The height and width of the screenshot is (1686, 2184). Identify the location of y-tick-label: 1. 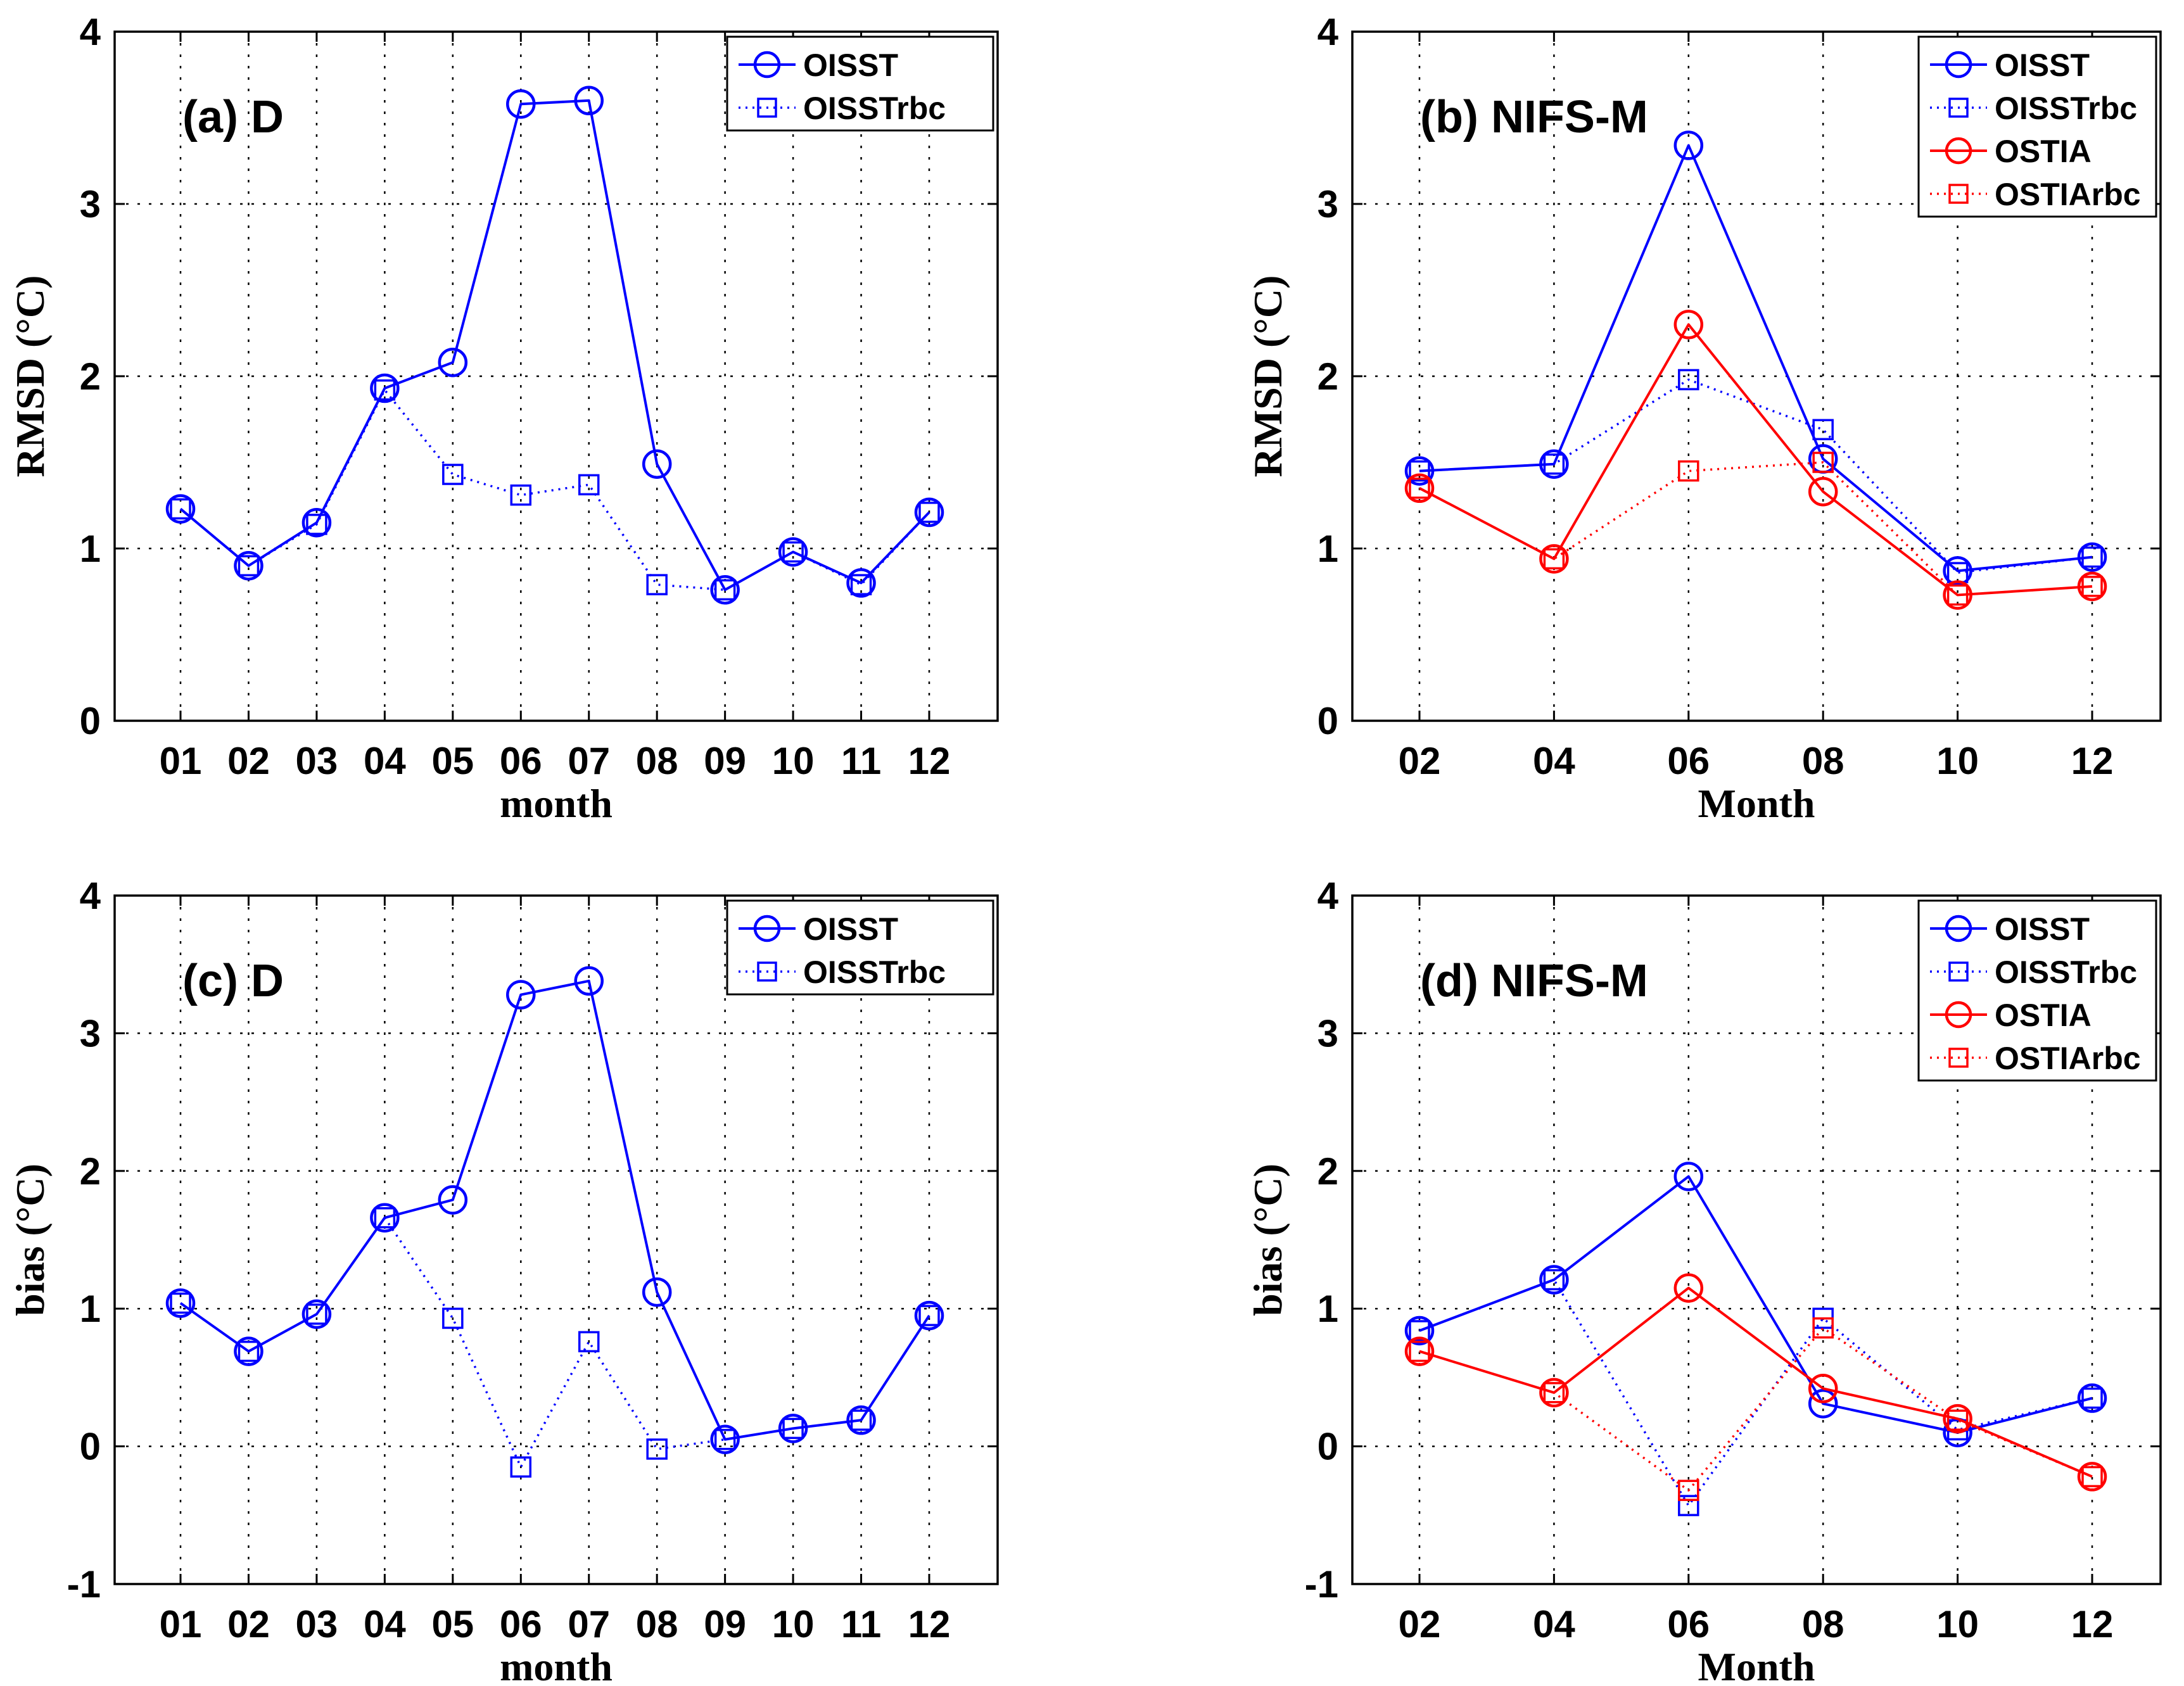
(1327, 1309).